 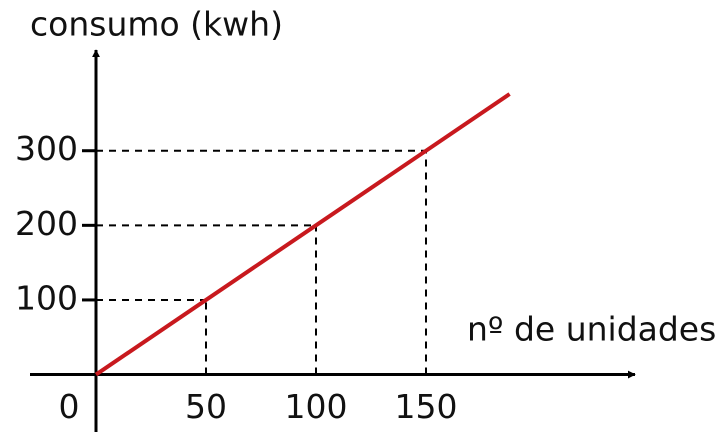 I want to click on y-axis-label: consumo (kwh), so click(x=156, y=24).